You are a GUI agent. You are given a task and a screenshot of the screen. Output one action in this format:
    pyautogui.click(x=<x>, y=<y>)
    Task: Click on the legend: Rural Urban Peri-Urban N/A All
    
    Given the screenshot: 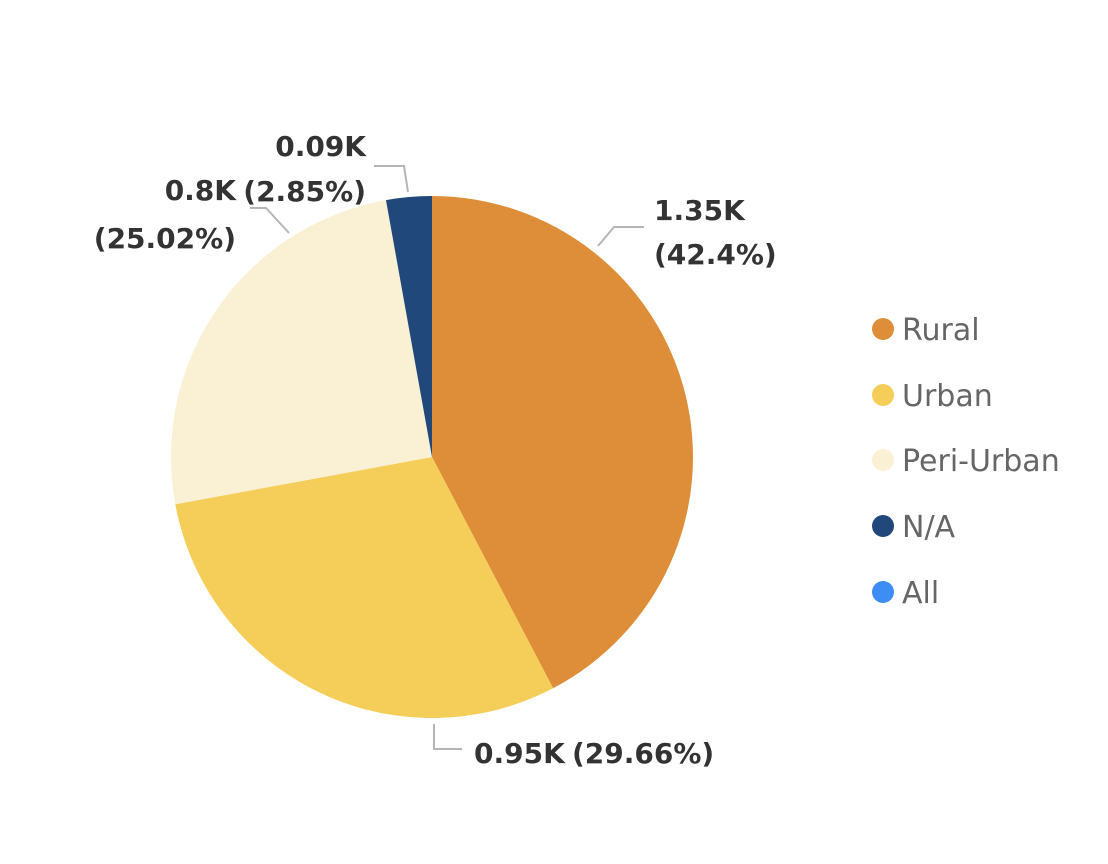 What is the action you would take?
    pyautogui.click(x=966, y=462)
    